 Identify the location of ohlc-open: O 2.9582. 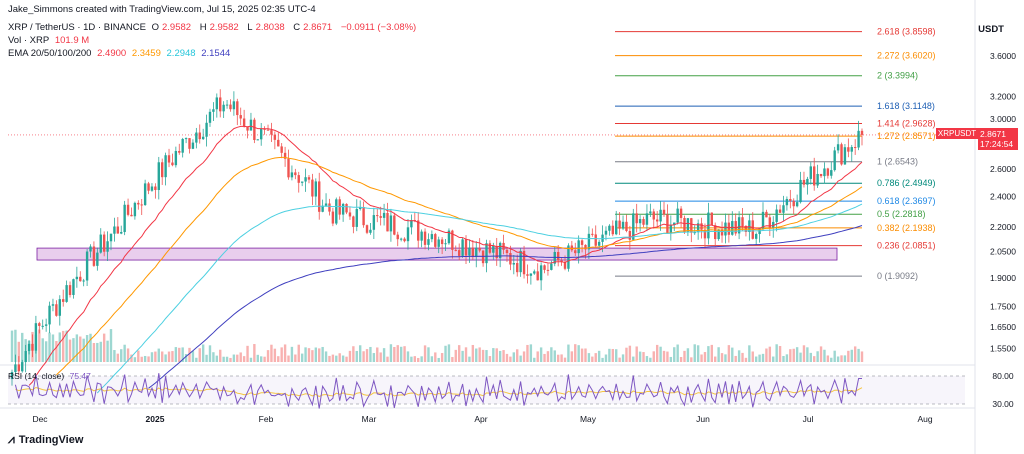
(171, 27).